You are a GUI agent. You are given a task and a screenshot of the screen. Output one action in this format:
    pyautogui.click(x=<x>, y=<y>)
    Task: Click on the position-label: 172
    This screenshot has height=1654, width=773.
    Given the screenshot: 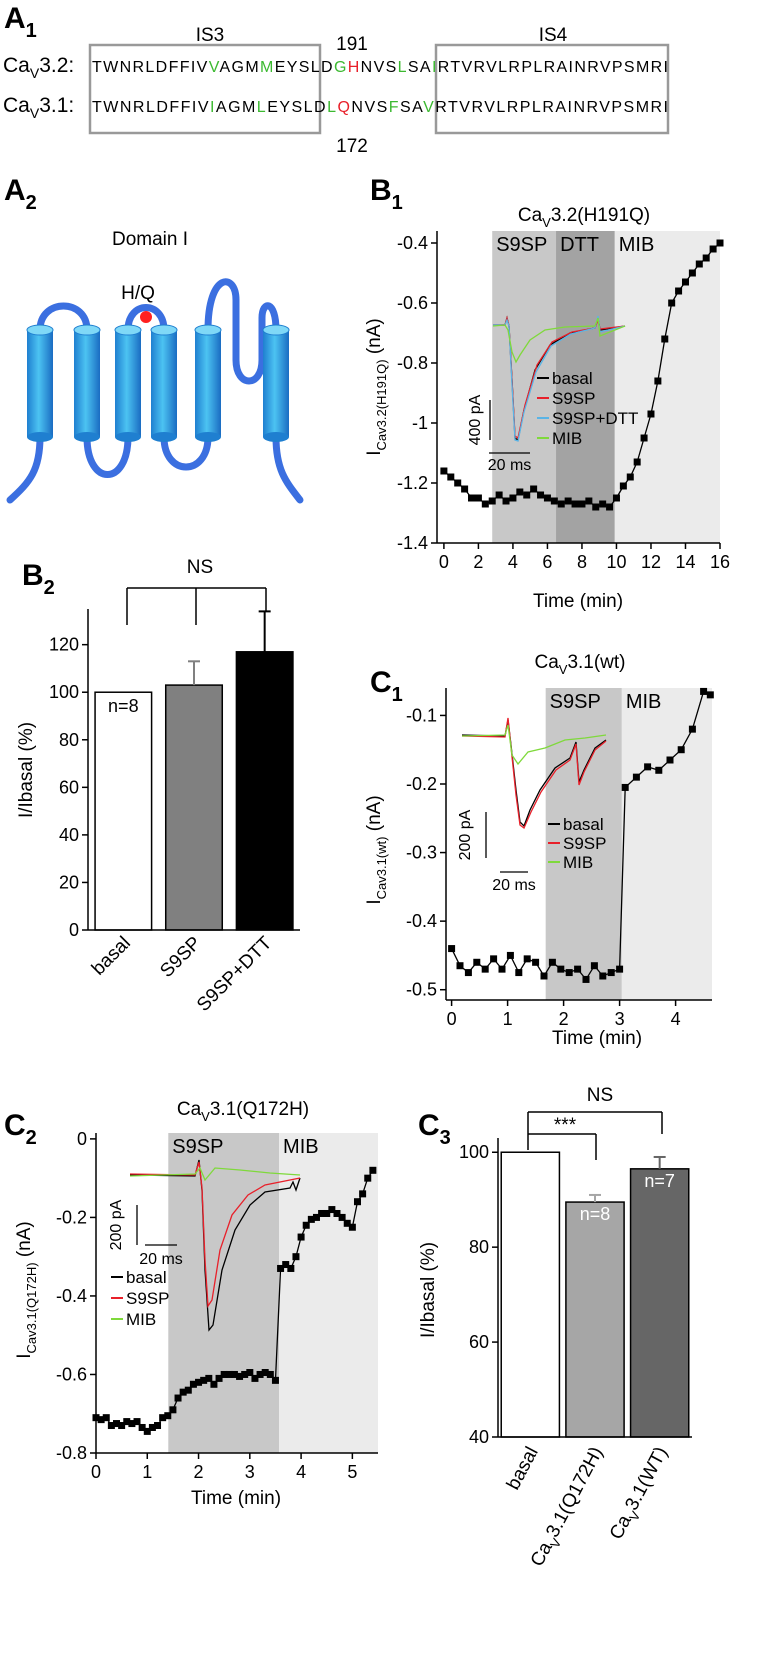 What is the action you would take?
    pyautogui.click(x=352, y=146)
    